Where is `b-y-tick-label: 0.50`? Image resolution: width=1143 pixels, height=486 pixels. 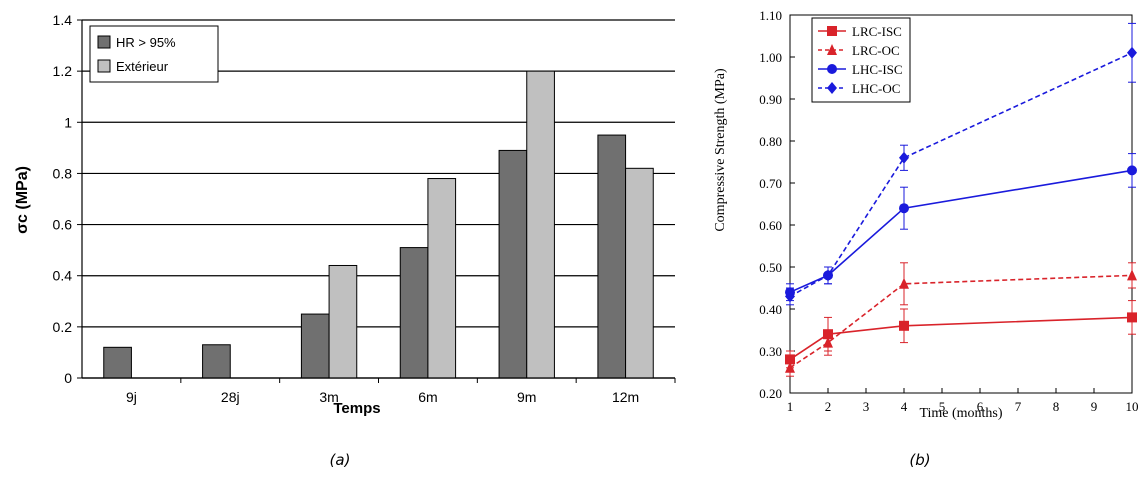 b-y-tick-label: 0.50 is located at coordinates (770, 267).